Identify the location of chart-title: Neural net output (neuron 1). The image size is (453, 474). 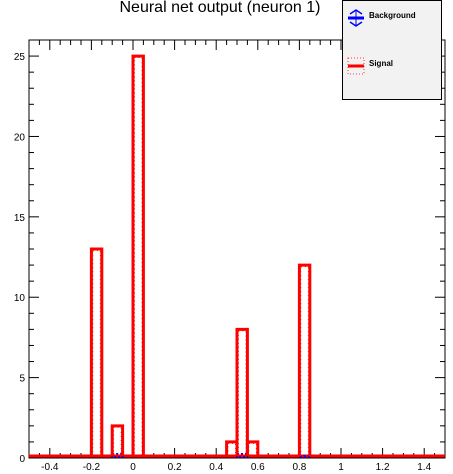
(220, 8).